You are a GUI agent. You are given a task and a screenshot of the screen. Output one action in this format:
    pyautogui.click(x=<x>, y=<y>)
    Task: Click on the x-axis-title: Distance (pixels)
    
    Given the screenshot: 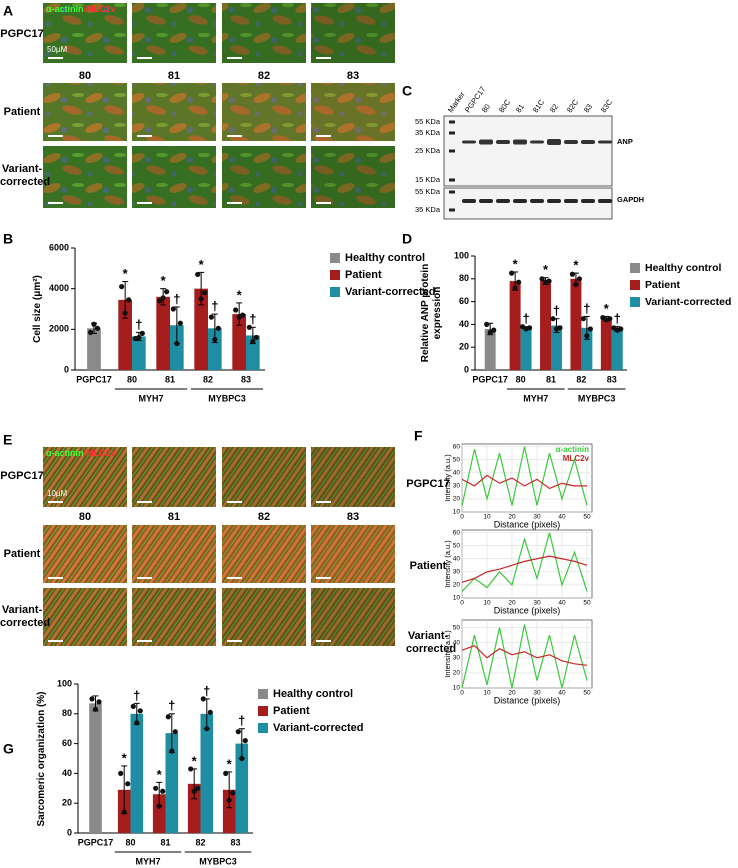 What is the action you would take?
    pyautogui.click(x=527, y=524)
    